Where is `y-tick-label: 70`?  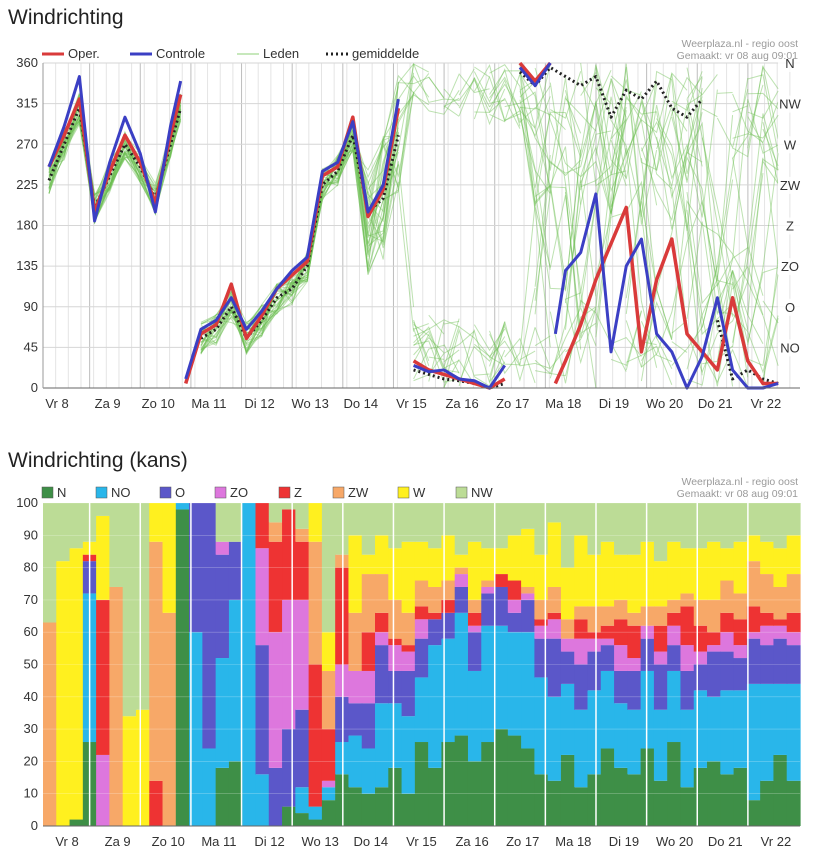
y-tick-label: 70 is located at coordinates (31, 599).